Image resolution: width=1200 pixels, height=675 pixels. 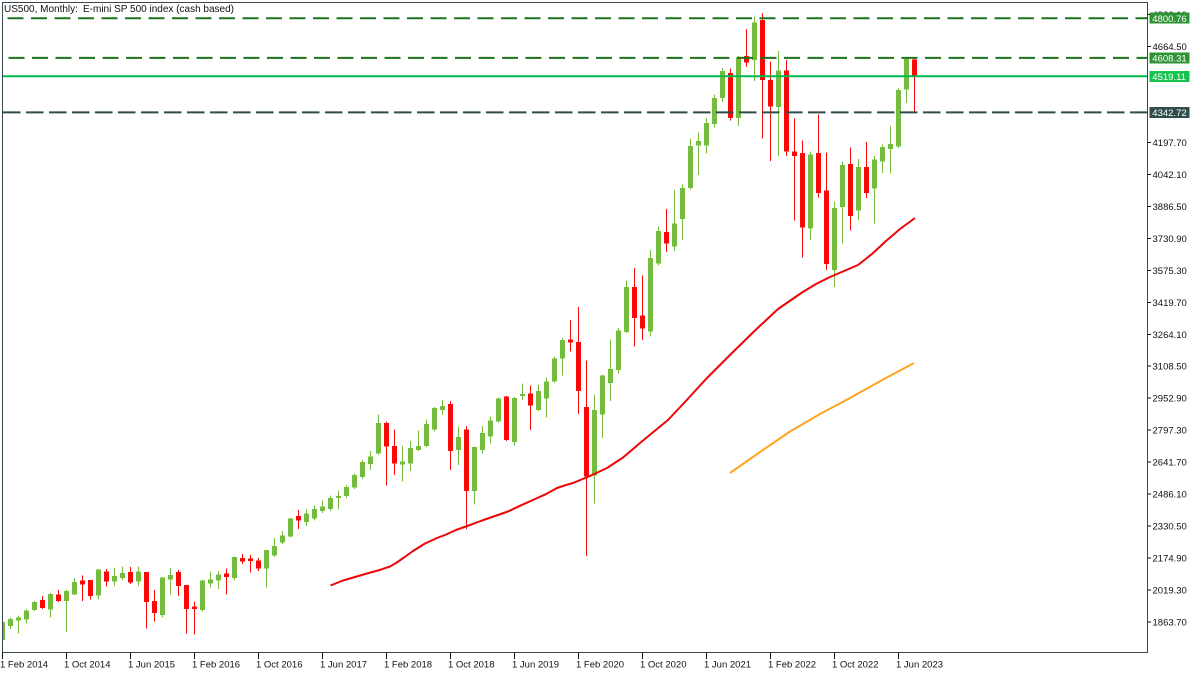 What do you see at coordinates (1170, 559) in the screenshot?
I see `svg-text: 2174.90` at bounding box center [1170, 559].